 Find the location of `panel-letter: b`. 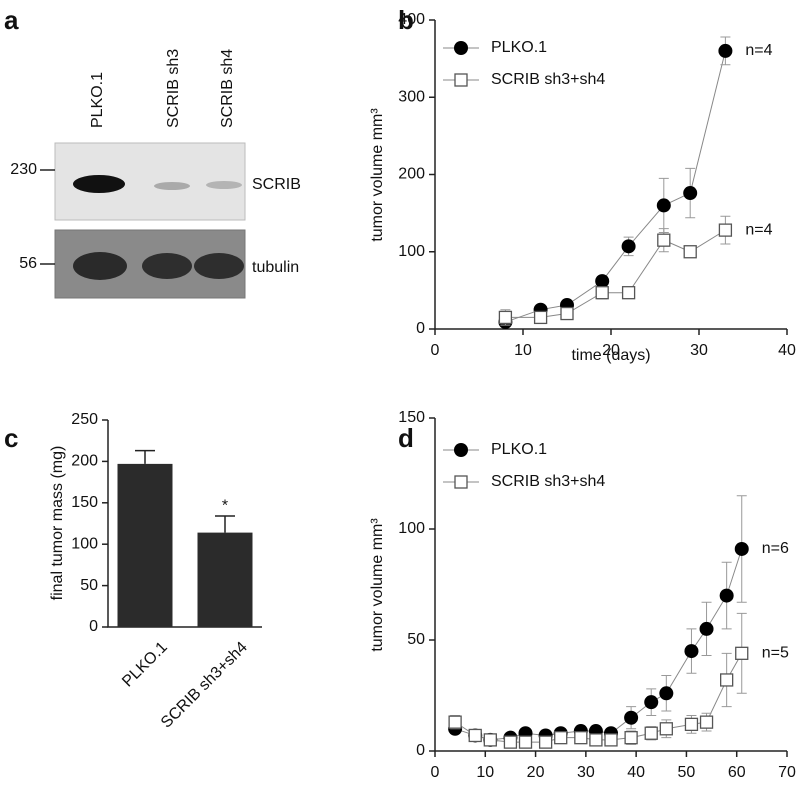

panel-letter: b is located at coordinates (406, 20).